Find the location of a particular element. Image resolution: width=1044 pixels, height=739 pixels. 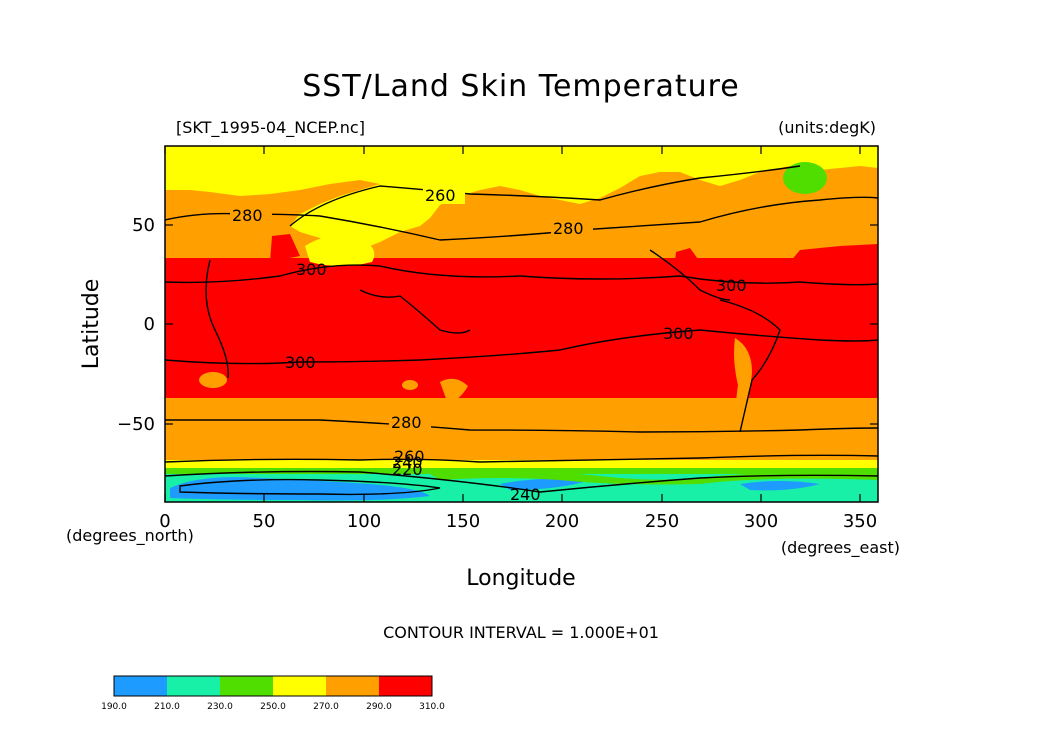

arctic-yellow-region is located at coordinates (521, 198).